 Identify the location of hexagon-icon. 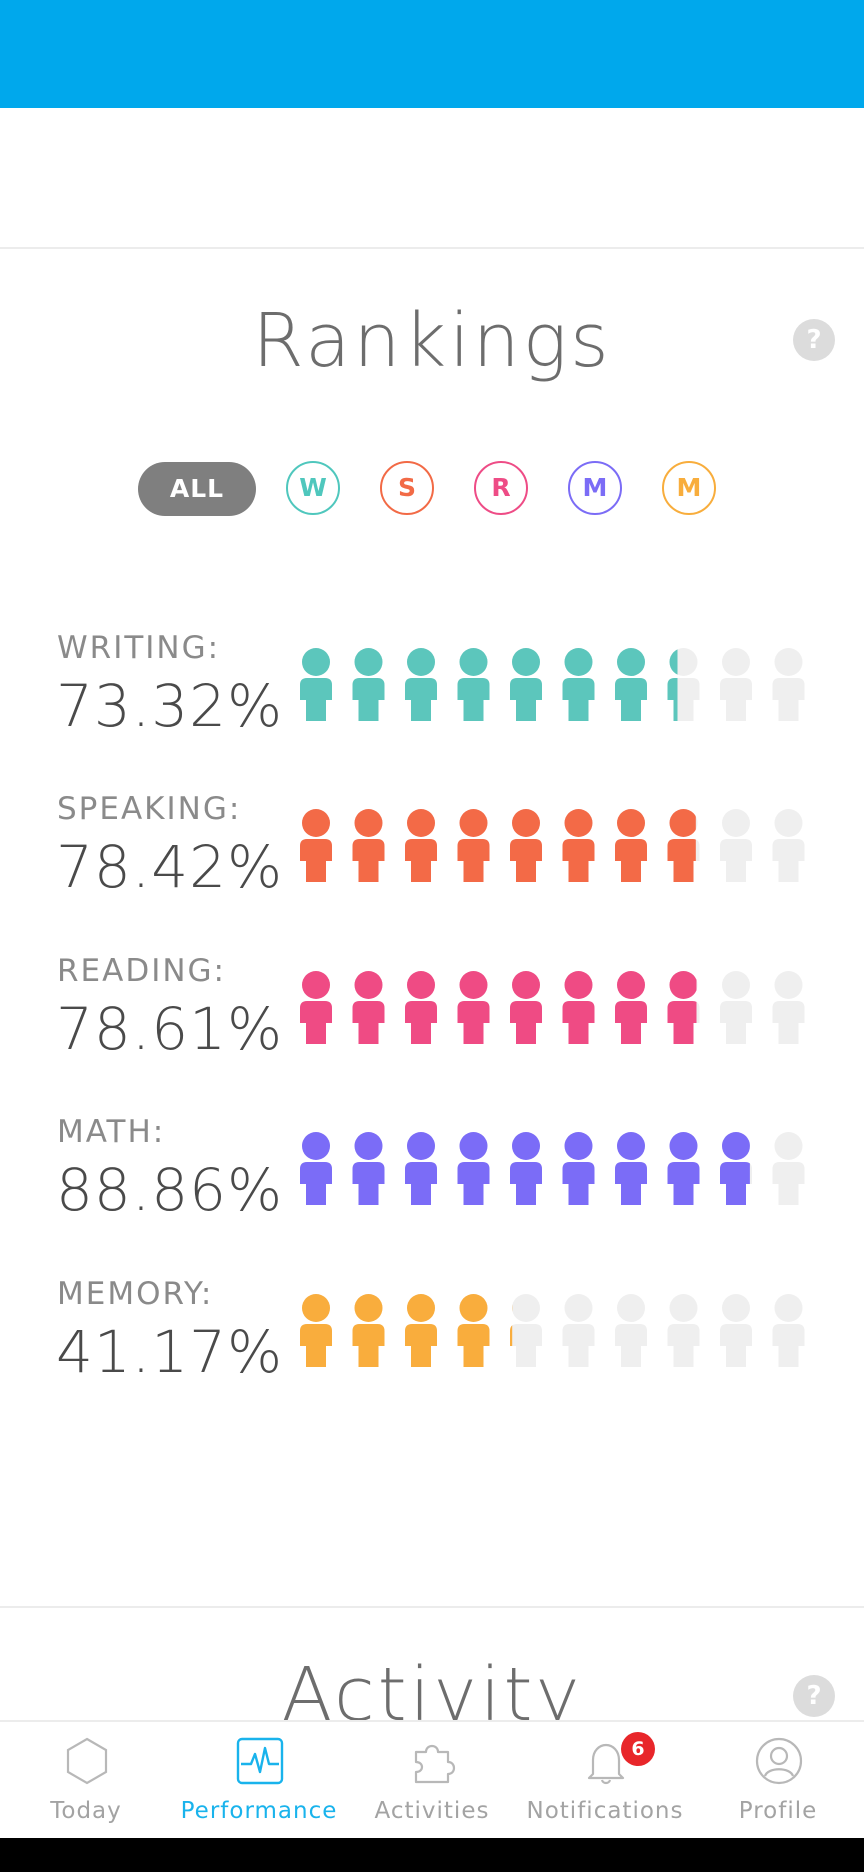
(87, 1761).